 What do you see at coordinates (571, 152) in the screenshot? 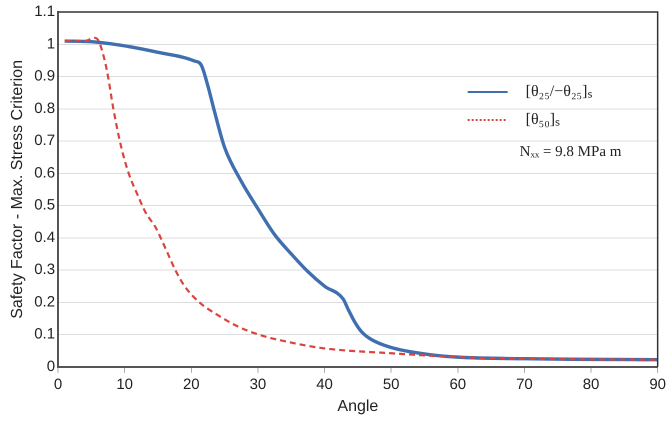
I see `annotation: Nₓₓ = 9.8 MPa m` at bounding box center [571, 152].